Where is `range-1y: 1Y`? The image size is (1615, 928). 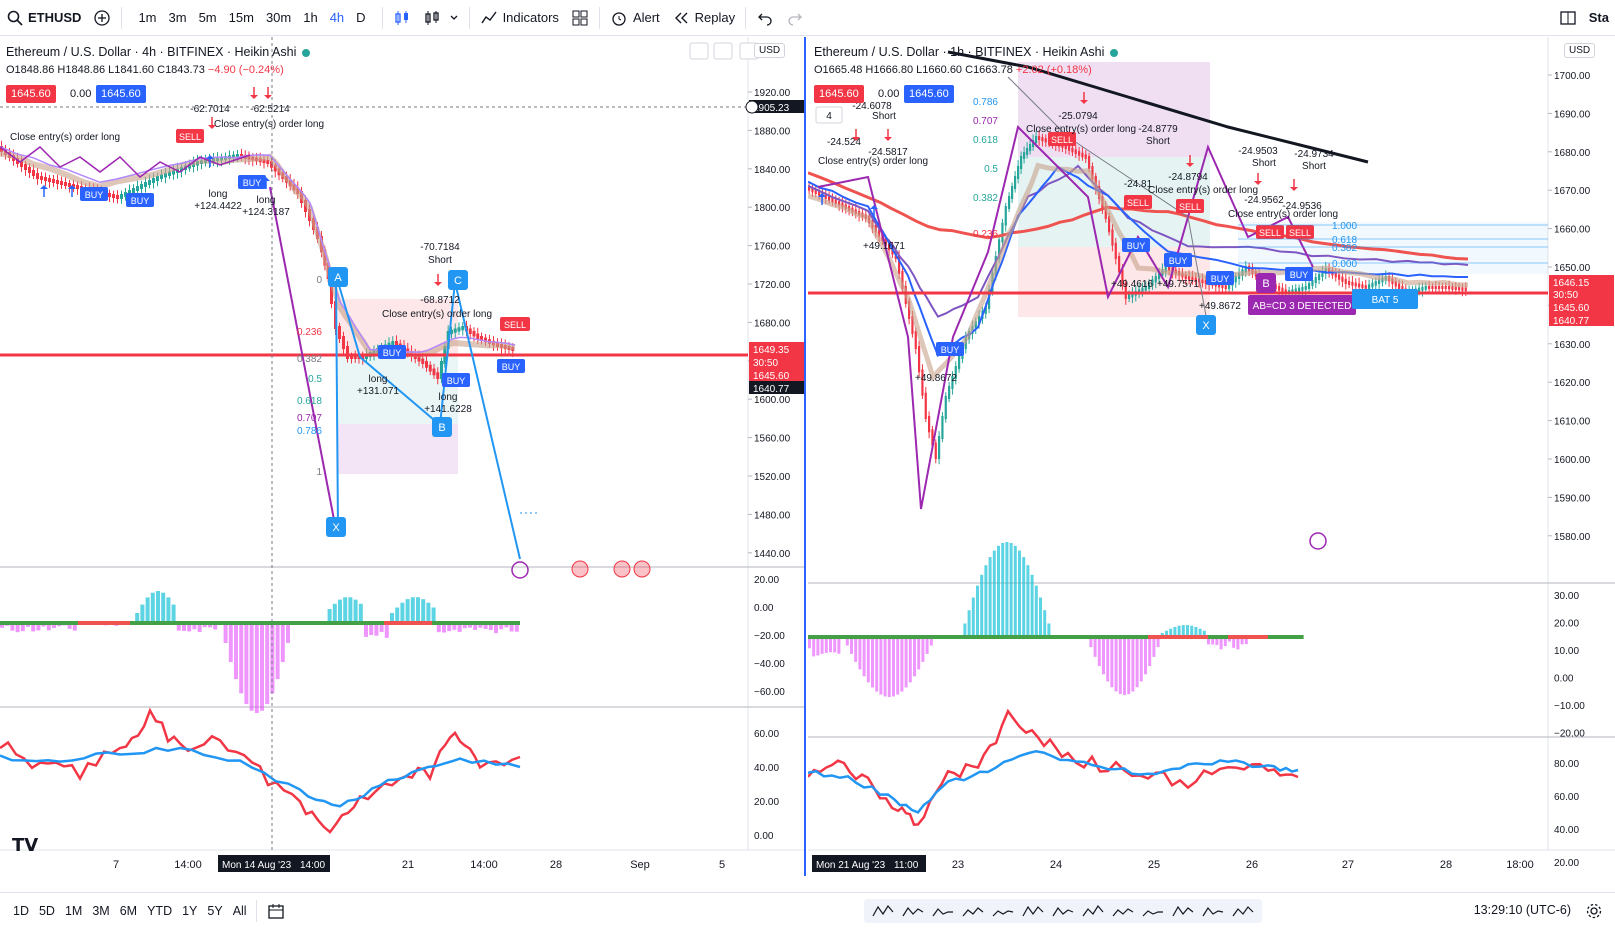
range-1y: 1Y is located at coordinates (190, 910).